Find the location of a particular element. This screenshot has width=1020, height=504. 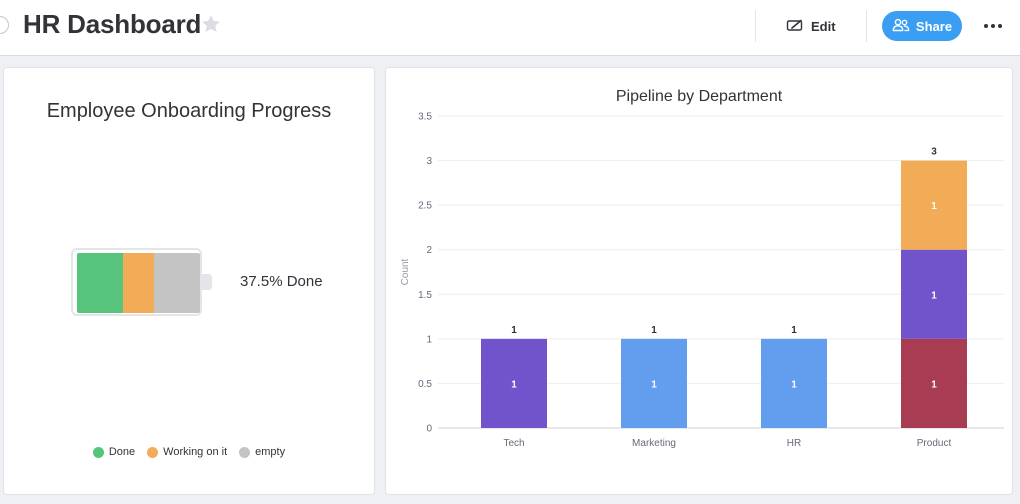

x-tick-label: Marketing is located at coordinates (654, 443).